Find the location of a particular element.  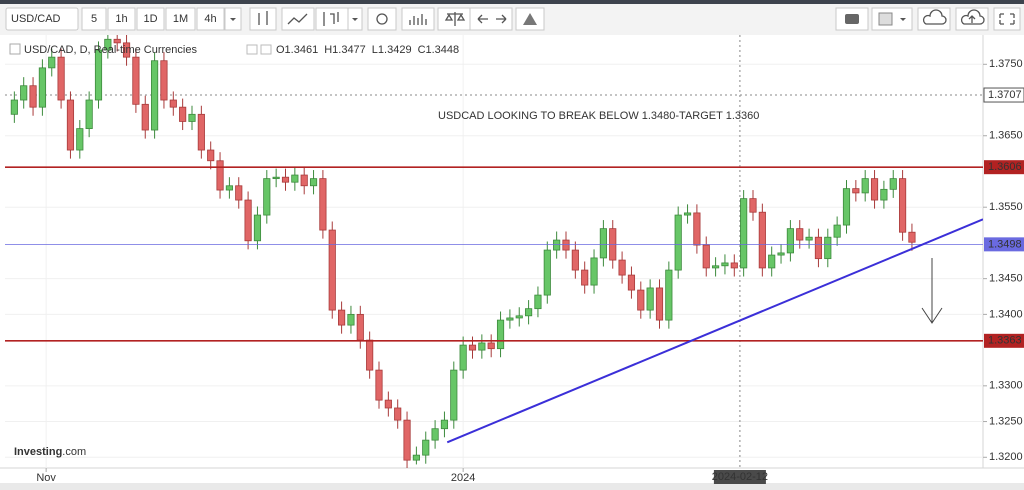

interval-label: 1M is located at coordinates (180, 19).